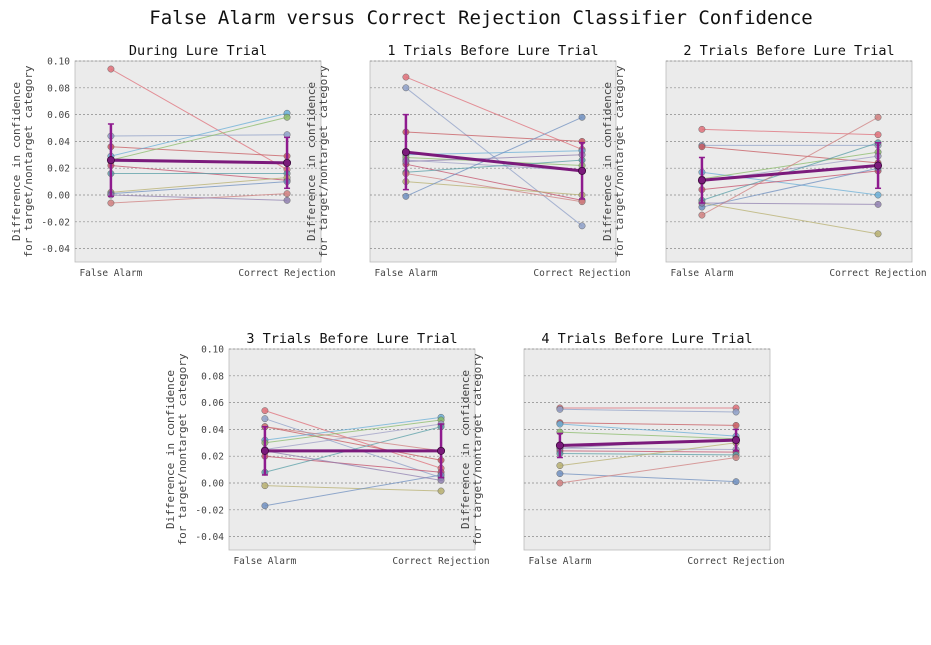  Describe the element at coordinates (198, 51) in the screenshot. I see `panel-title: During Lure Trial` at that location.